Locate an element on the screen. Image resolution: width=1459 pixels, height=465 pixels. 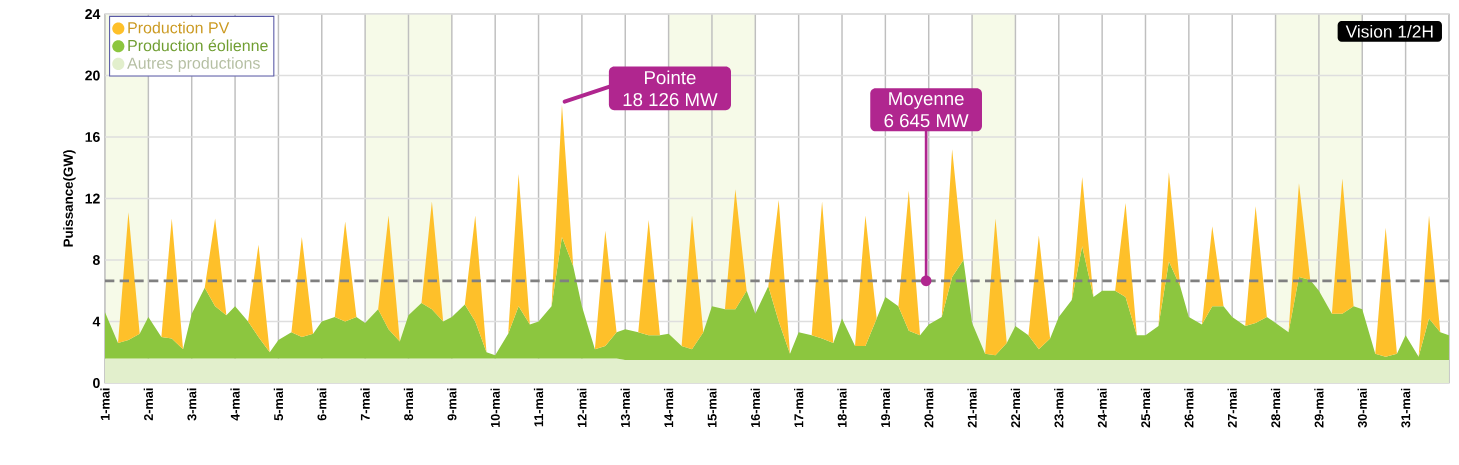
annotation: 18 126 MW is located at coordinates (670, 99).